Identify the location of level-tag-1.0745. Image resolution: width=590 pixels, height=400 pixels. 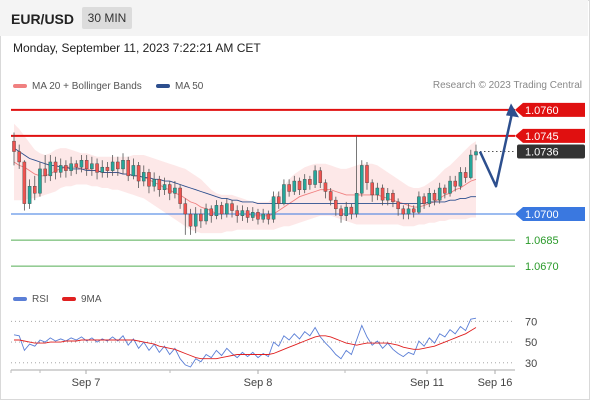
(550, 135).